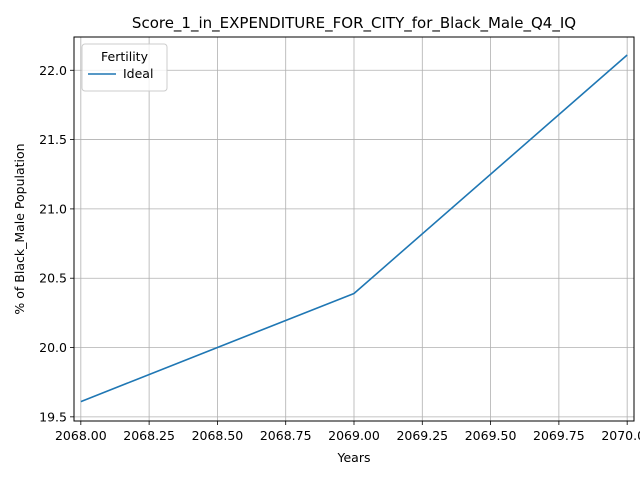 The image size is (640, 480). I want to click on x-tick-label: 2069.25, so click(422, 435).